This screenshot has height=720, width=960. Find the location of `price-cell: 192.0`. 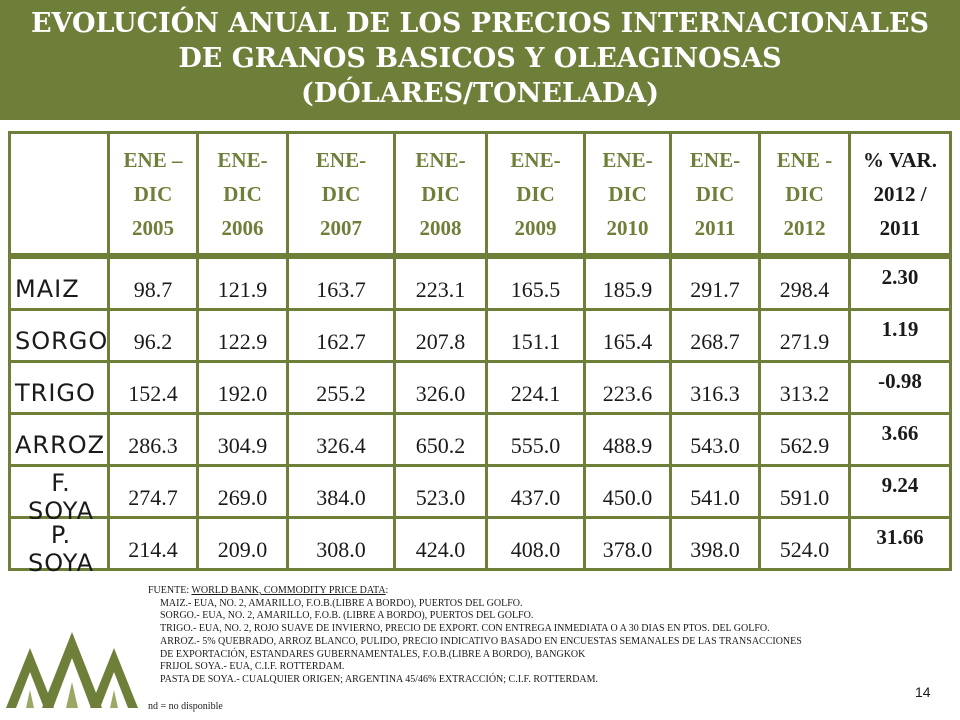

price-cell: 192.0 is located at coordinates (242, 387).